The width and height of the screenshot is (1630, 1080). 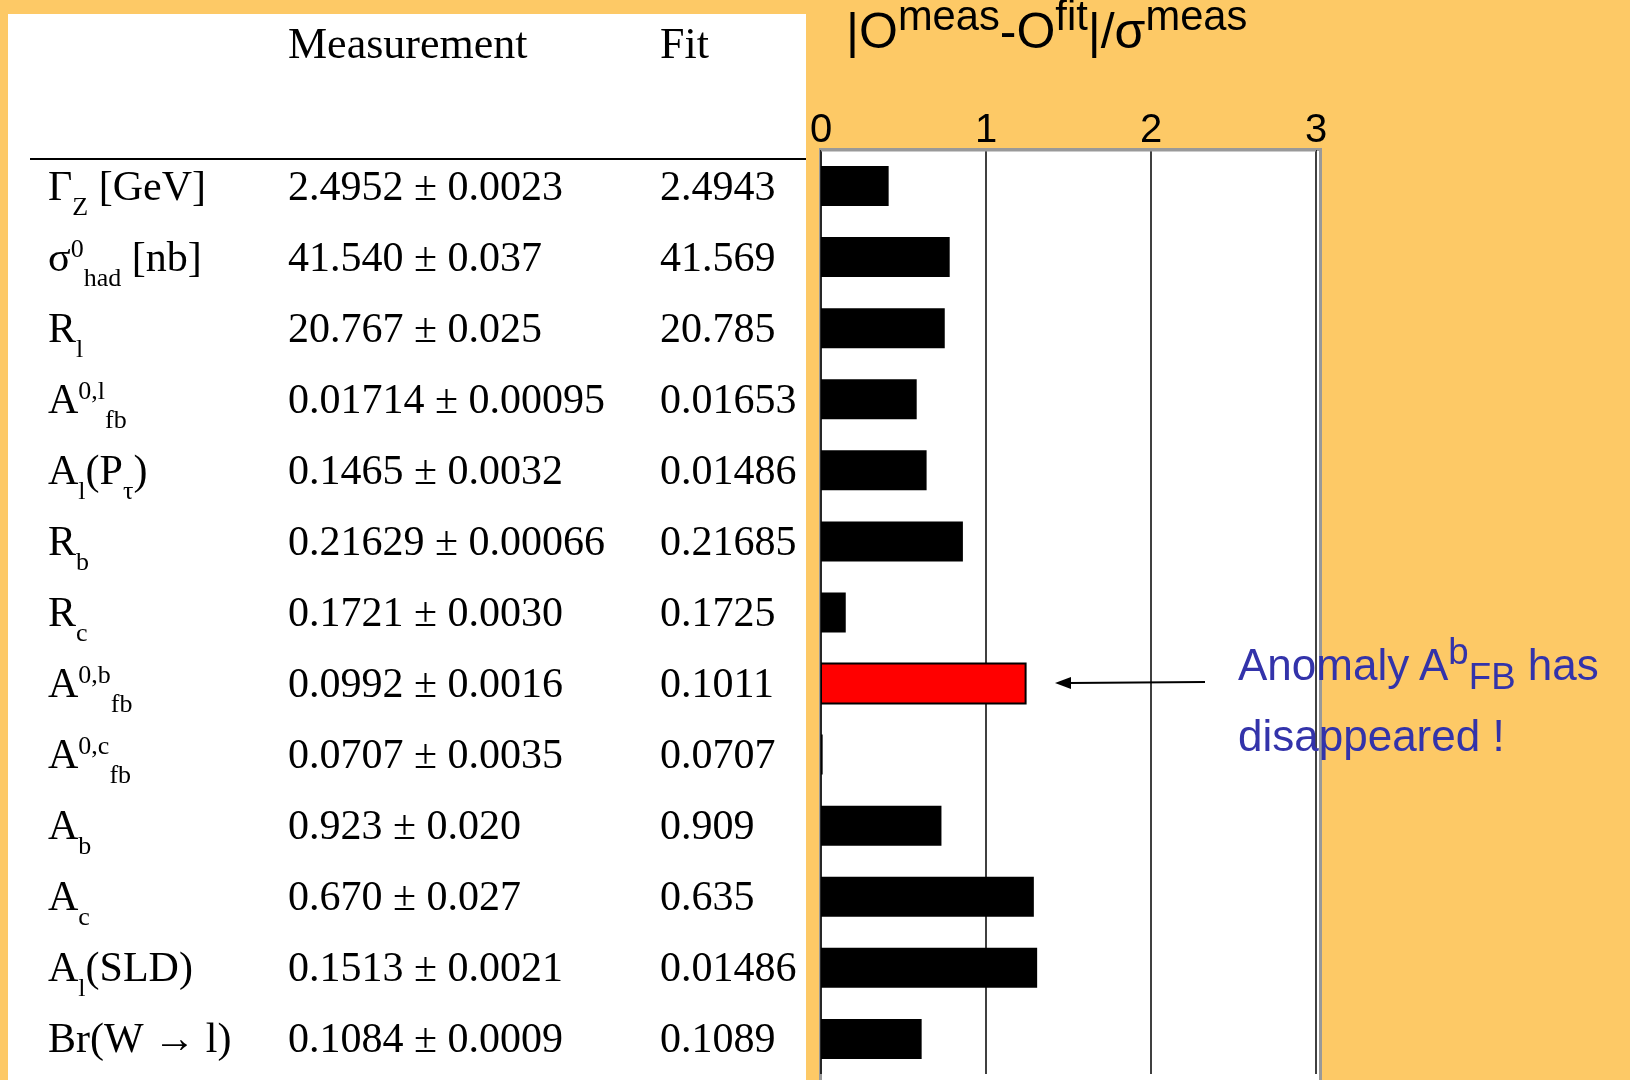 I want to click on text: 0.0707 ± 0.0035, so click(x=426, y=754).